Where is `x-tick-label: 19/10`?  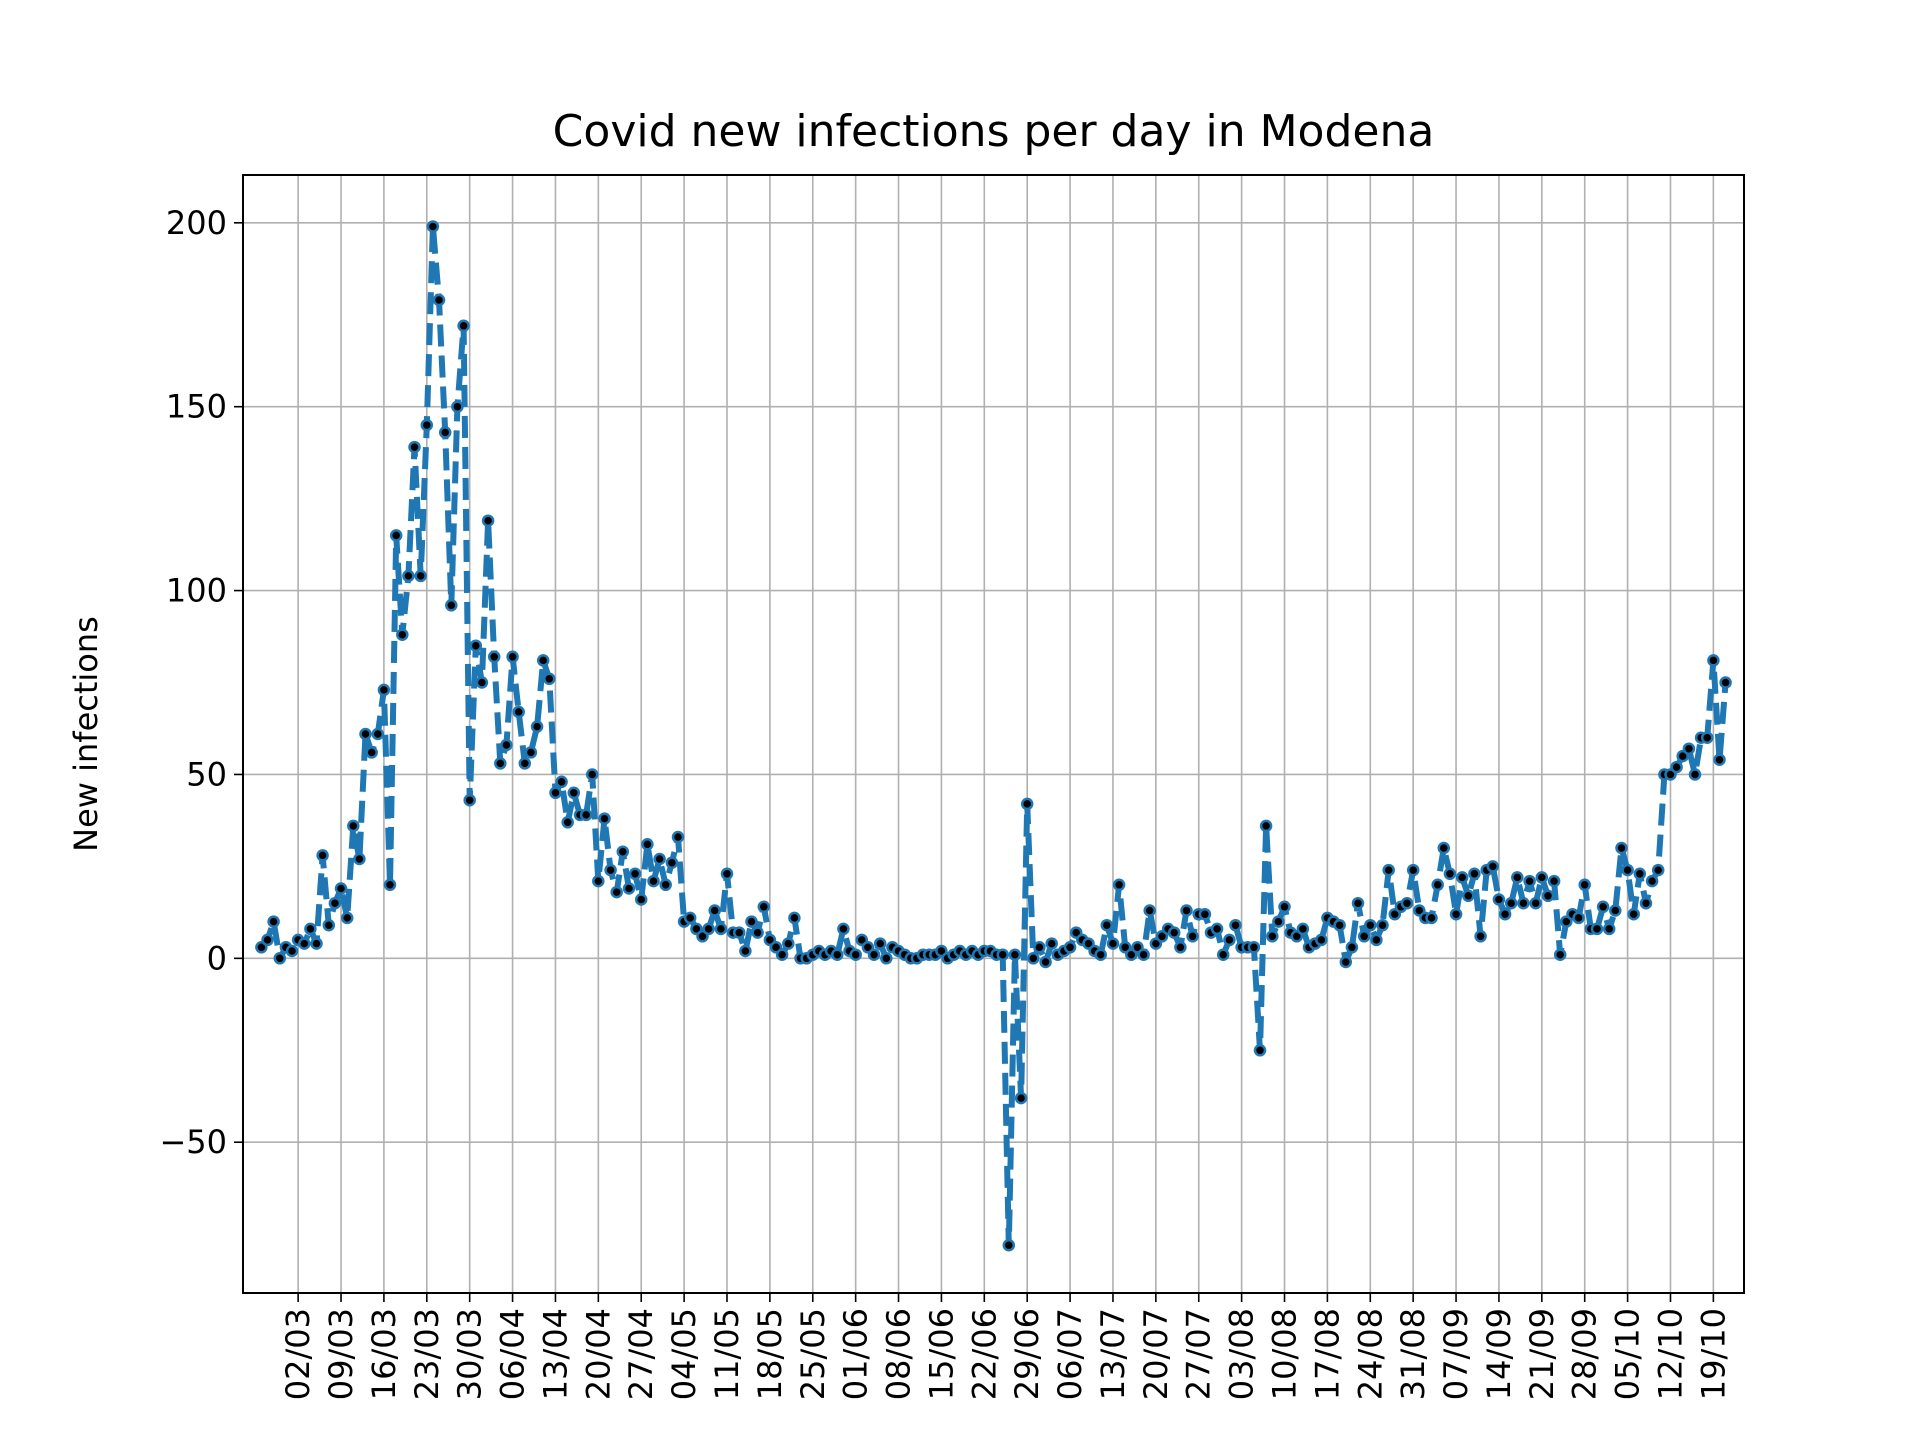
x-tick-label: 19/10 is located at coordinates (1713, 1354).